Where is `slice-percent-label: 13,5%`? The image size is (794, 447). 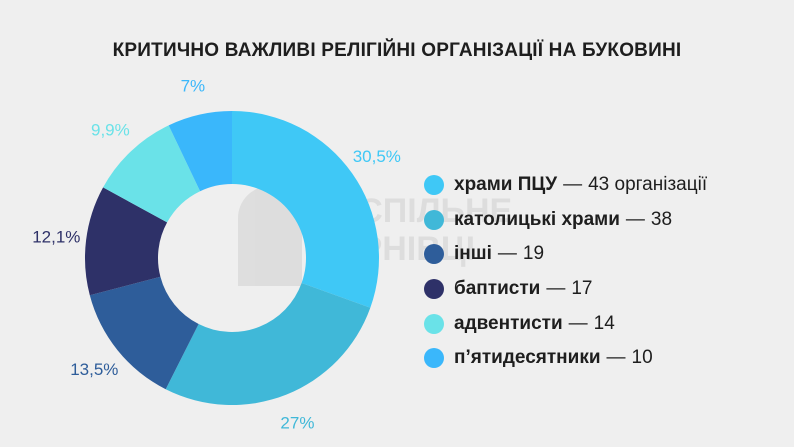 slice-percent-label: 13,5% is located at coordinates (94, 369).